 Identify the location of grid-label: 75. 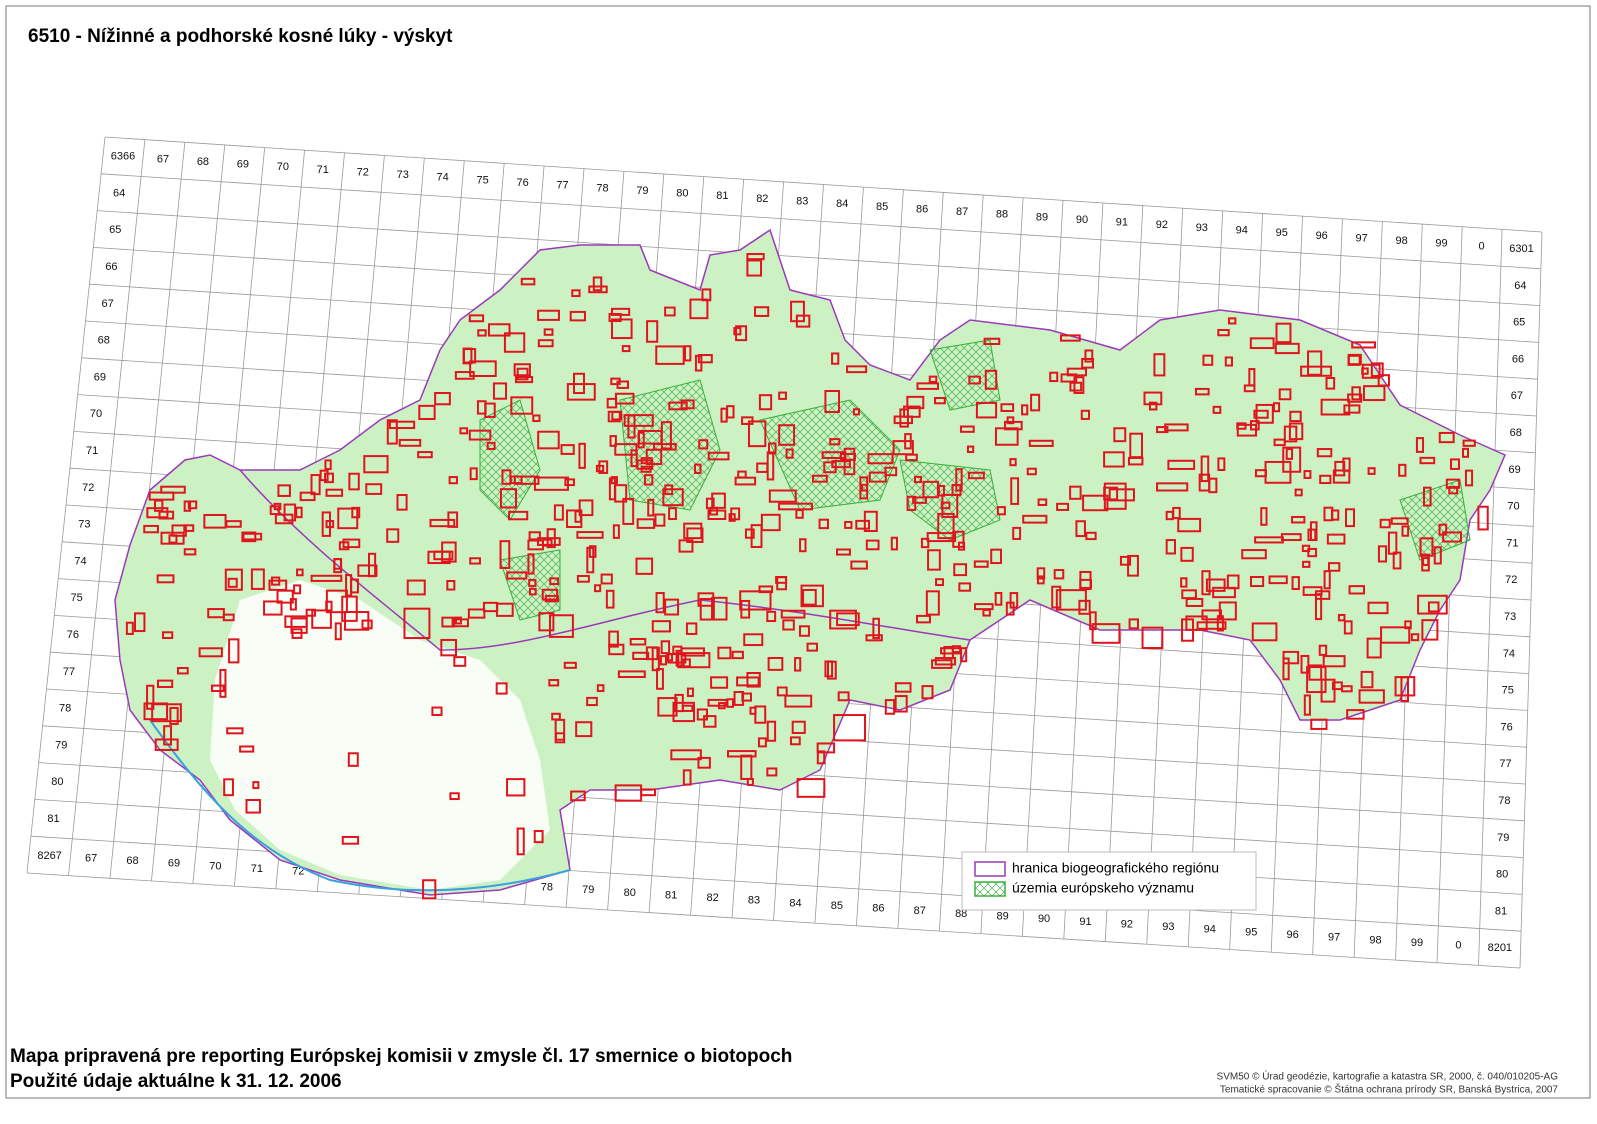
(77, 598).